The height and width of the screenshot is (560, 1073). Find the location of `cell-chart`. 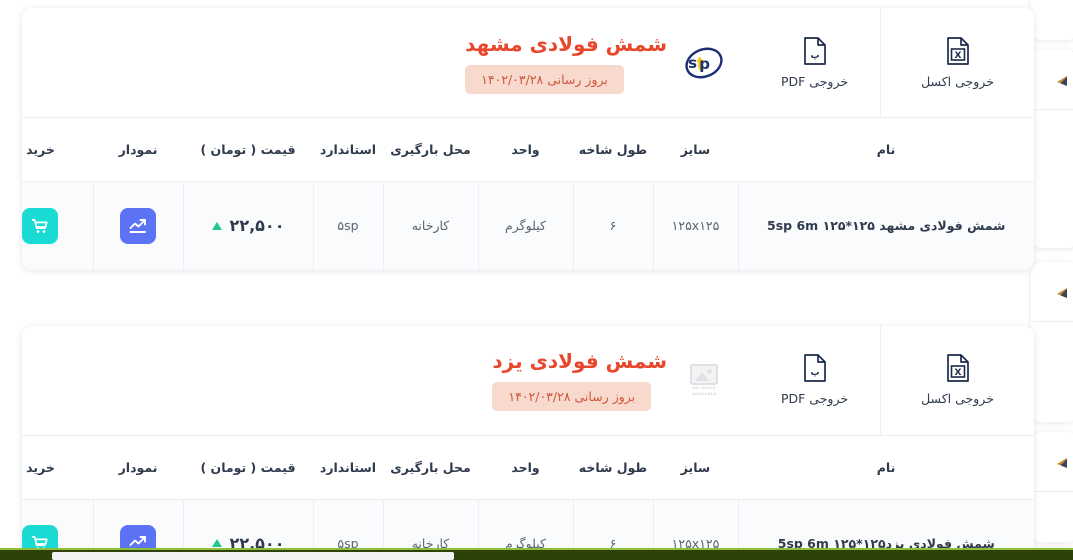

cell-chart is located at coordinates (137, 225).